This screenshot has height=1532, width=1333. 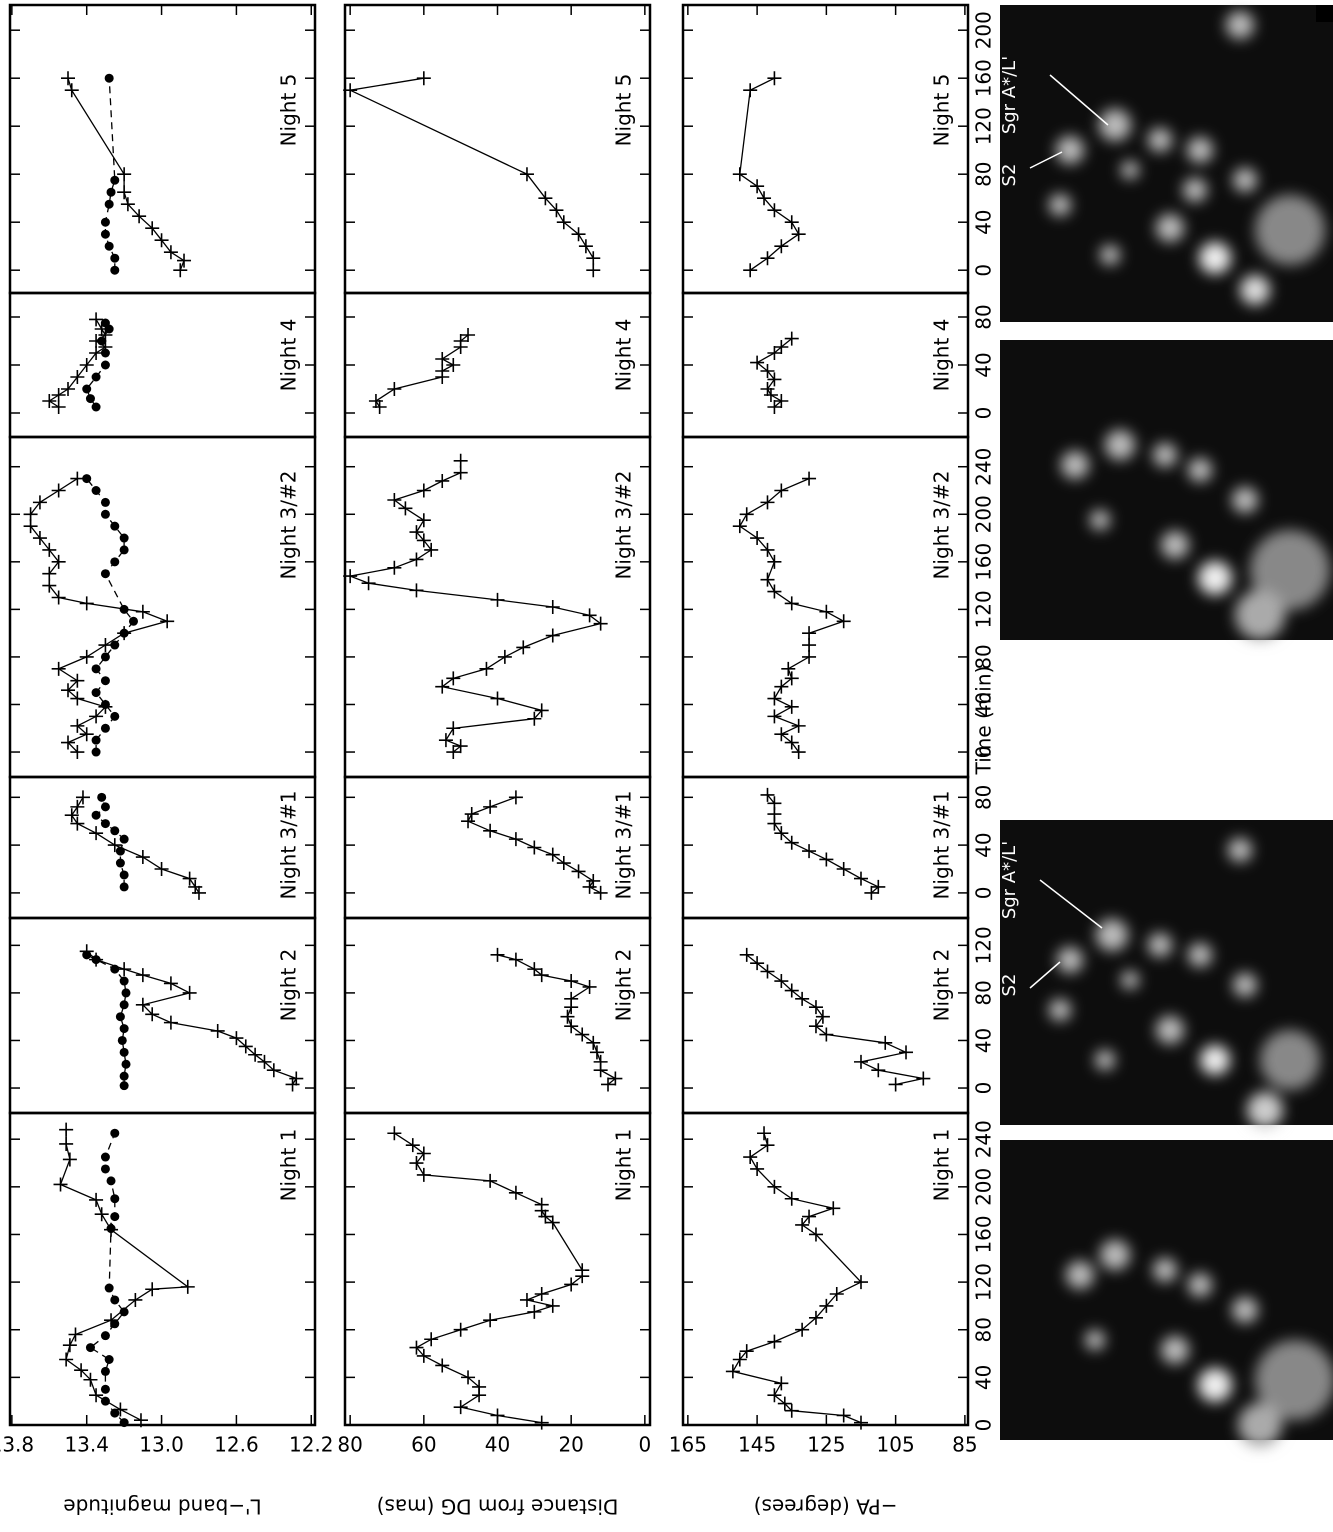 I want to click on image-label: S2, so click(x=1009, y=175).